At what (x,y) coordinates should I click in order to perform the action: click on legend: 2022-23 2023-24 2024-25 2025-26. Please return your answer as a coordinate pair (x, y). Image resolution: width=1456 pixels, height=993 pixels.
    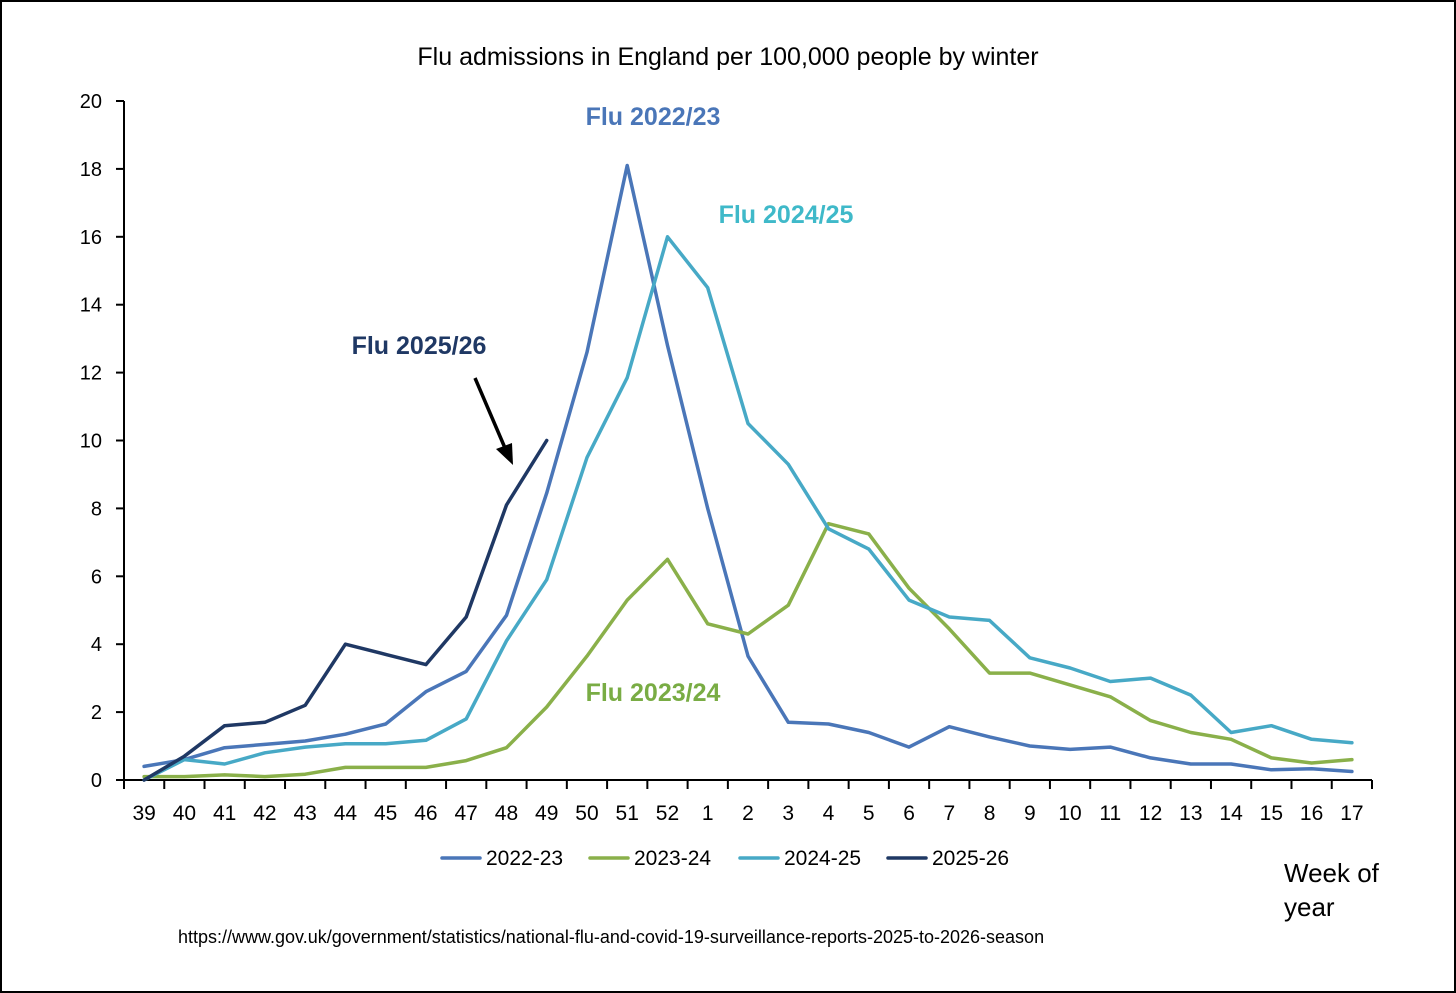
    Looking at the image, I should click on (724, 858).